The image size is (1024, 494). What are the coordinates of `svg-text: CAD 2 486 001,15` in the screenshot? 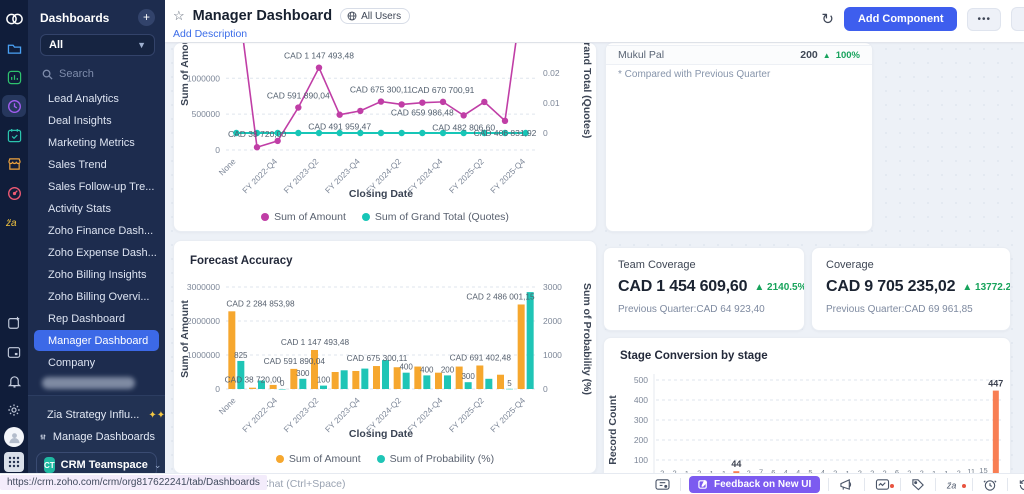 It's located at (500, 296).